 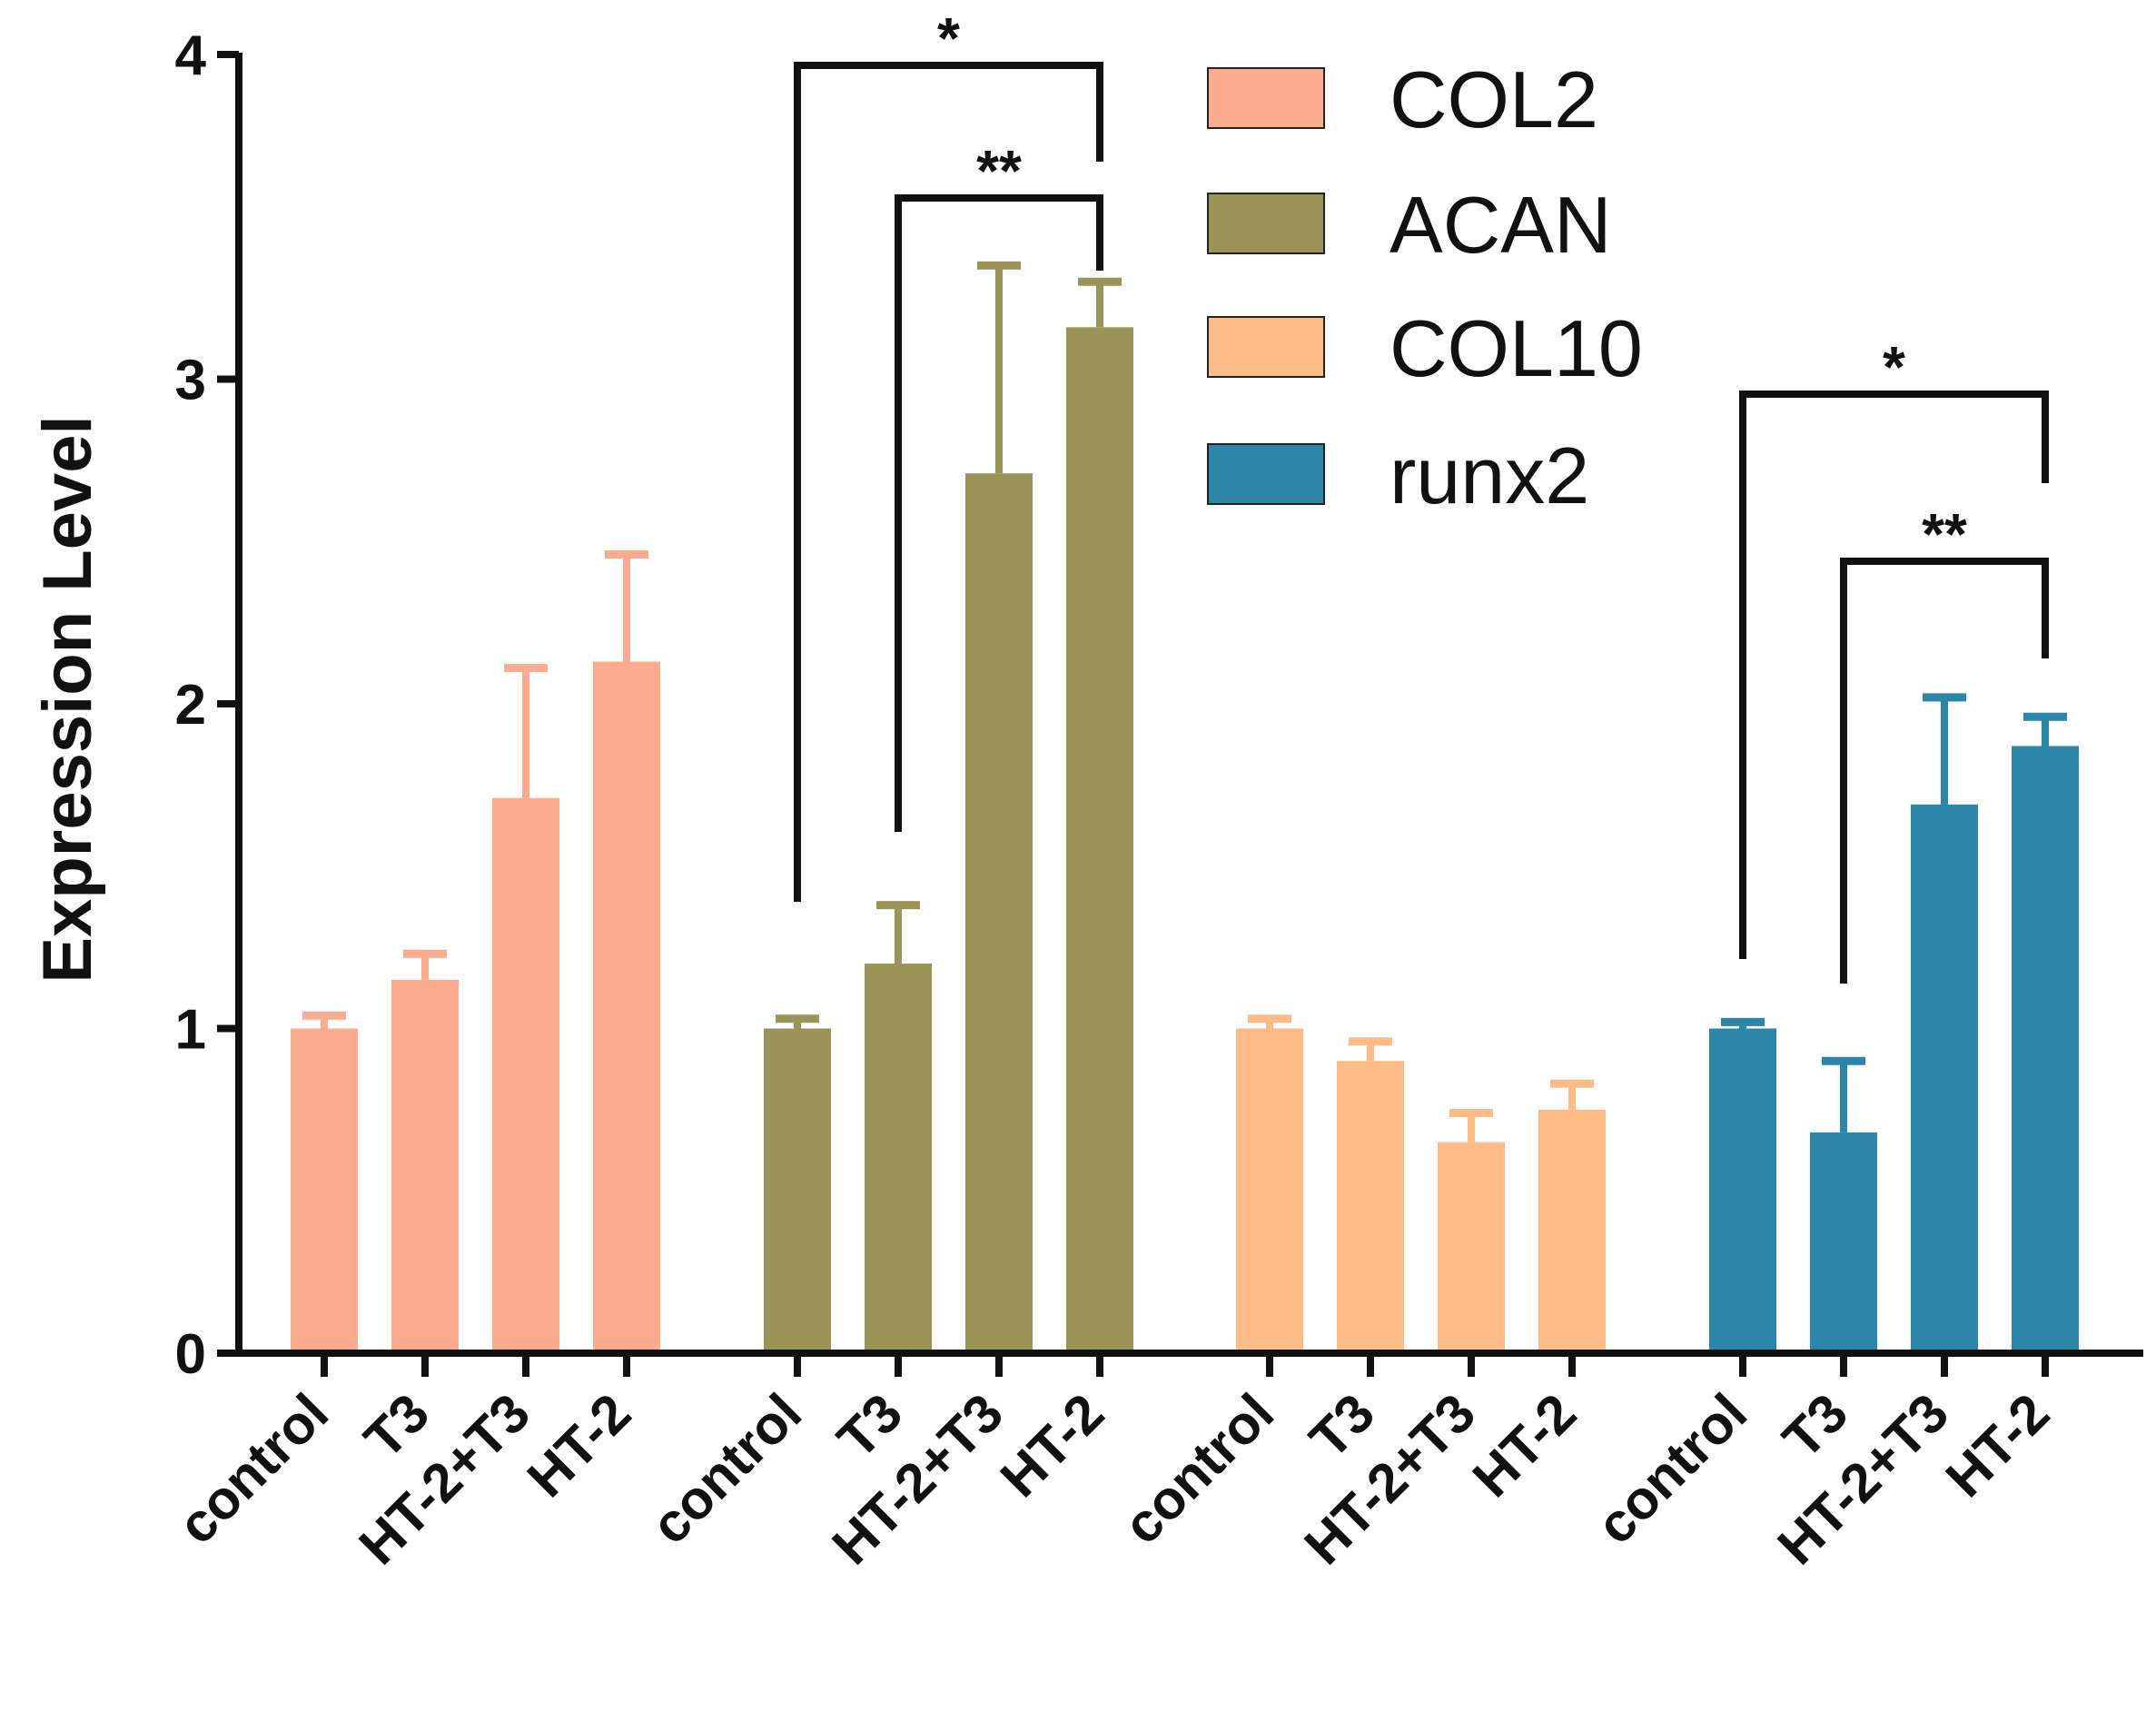 What do you see at coordinates (191, 56) in the screenshot?
I see `y-tick-label-4: 4` at bounding box center [191, 56].